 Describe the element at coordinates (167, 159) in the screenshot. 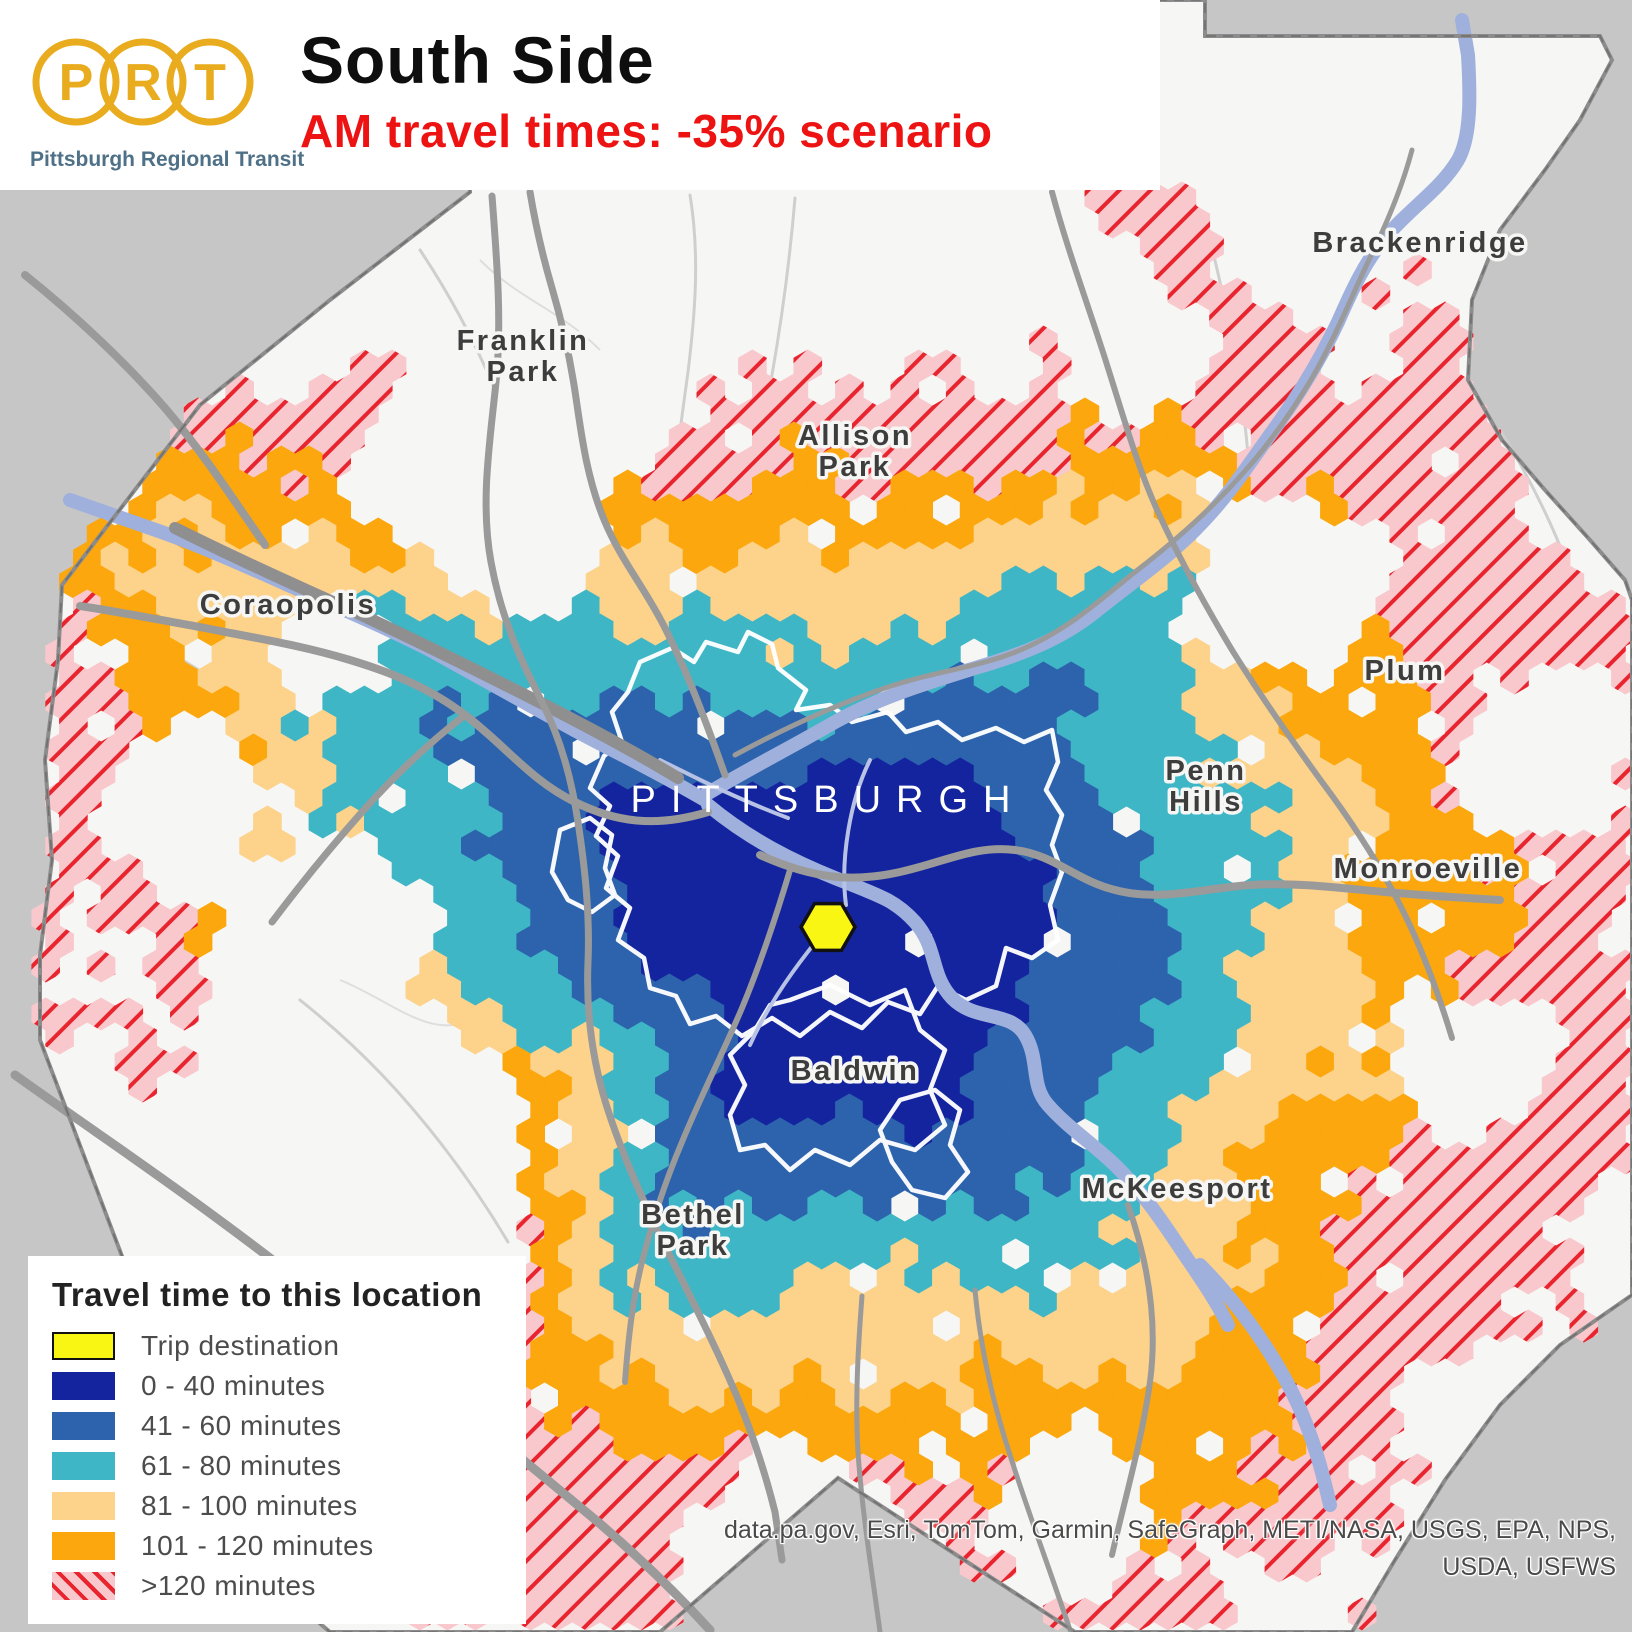

I see `logo-wordmark: Pittsburgh Regional Transit` at that location.